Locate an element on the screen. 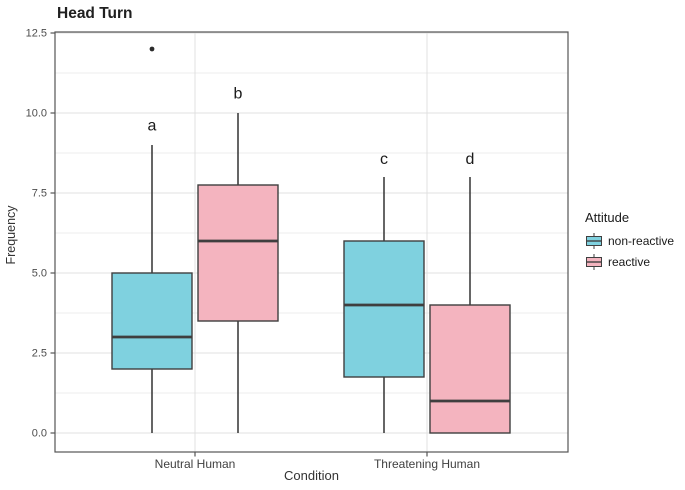 The height and width of the screenshot is (490, 685). legend-item-non-reactive: non-reactive is located at coordinates (629, 241).